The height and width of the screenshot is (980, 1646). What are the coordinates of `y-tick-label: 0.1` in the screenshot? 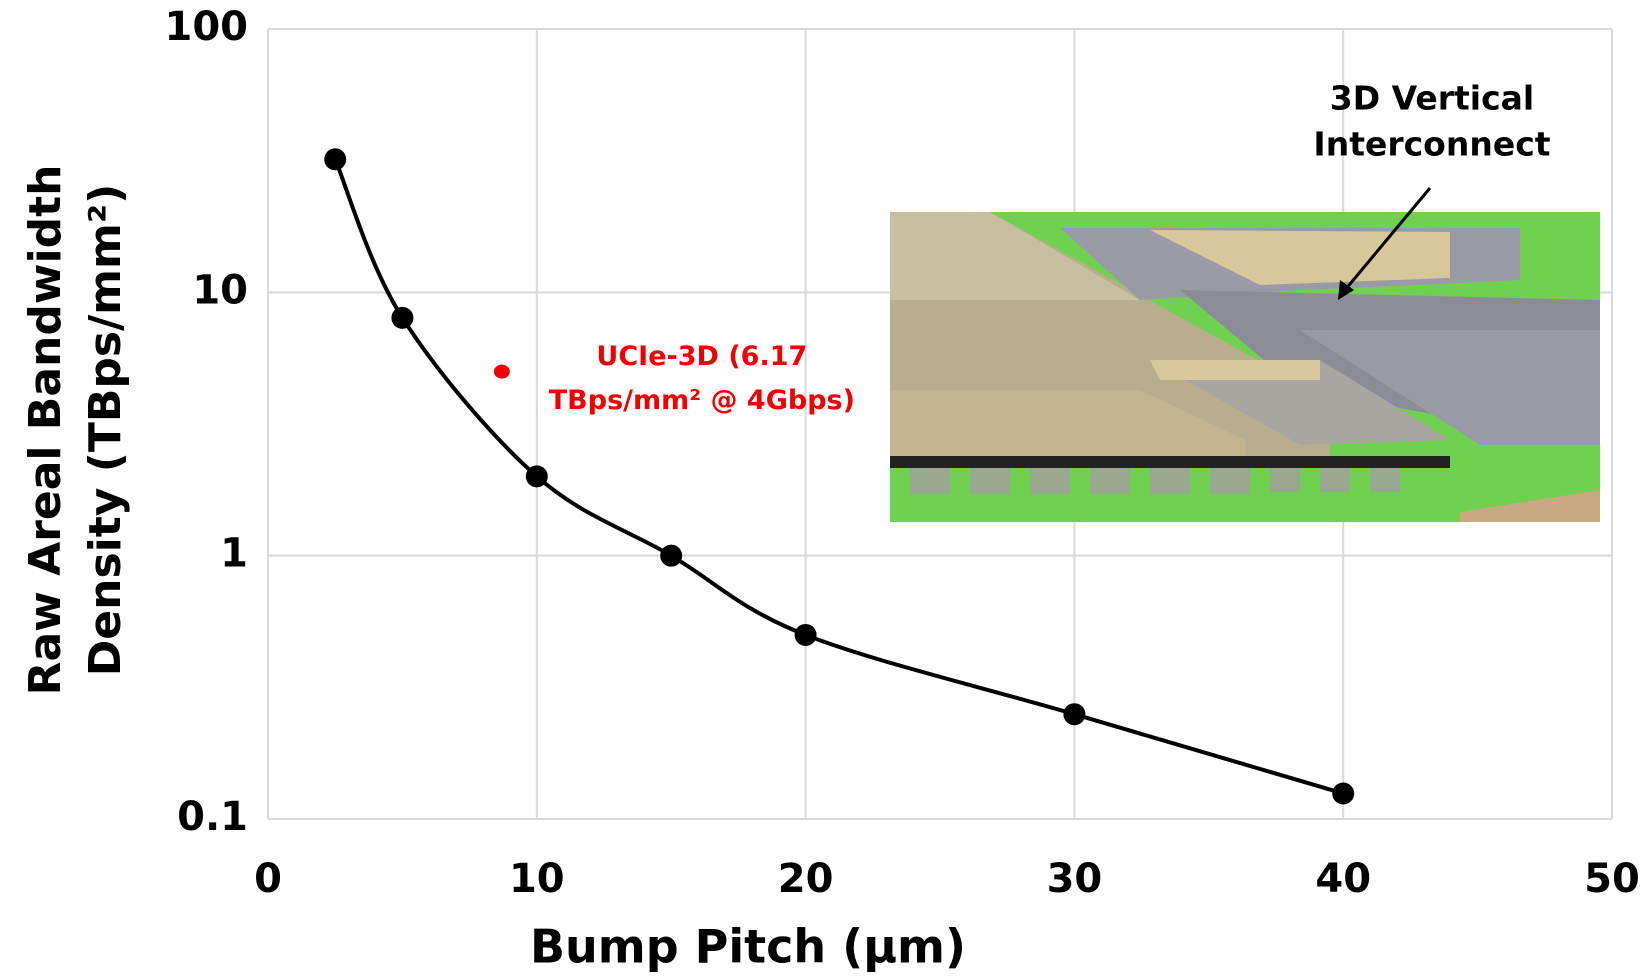 It's located at (212, 817).